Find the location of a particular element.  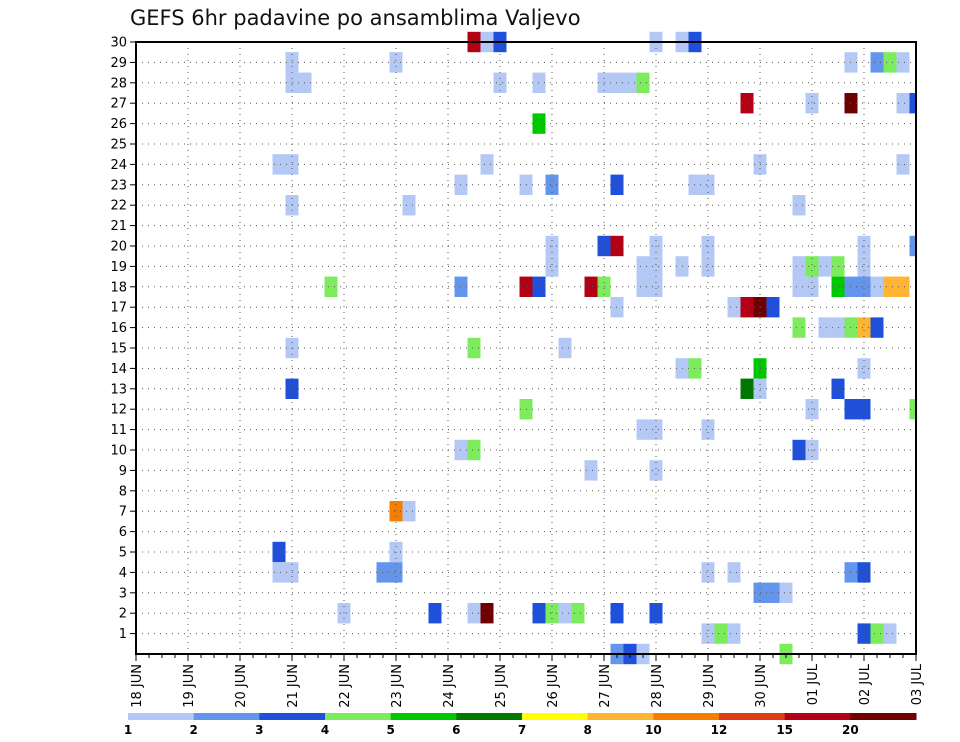

y-tick-label: 13 is located at coordinates (118, 389).